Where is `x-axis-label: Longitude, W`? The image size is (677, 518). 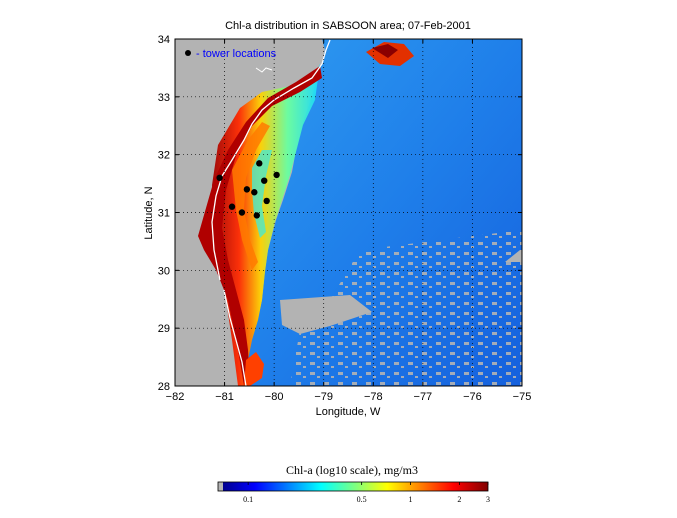 x-axis-label: Longitude, W is located at coordinates (348, 412).